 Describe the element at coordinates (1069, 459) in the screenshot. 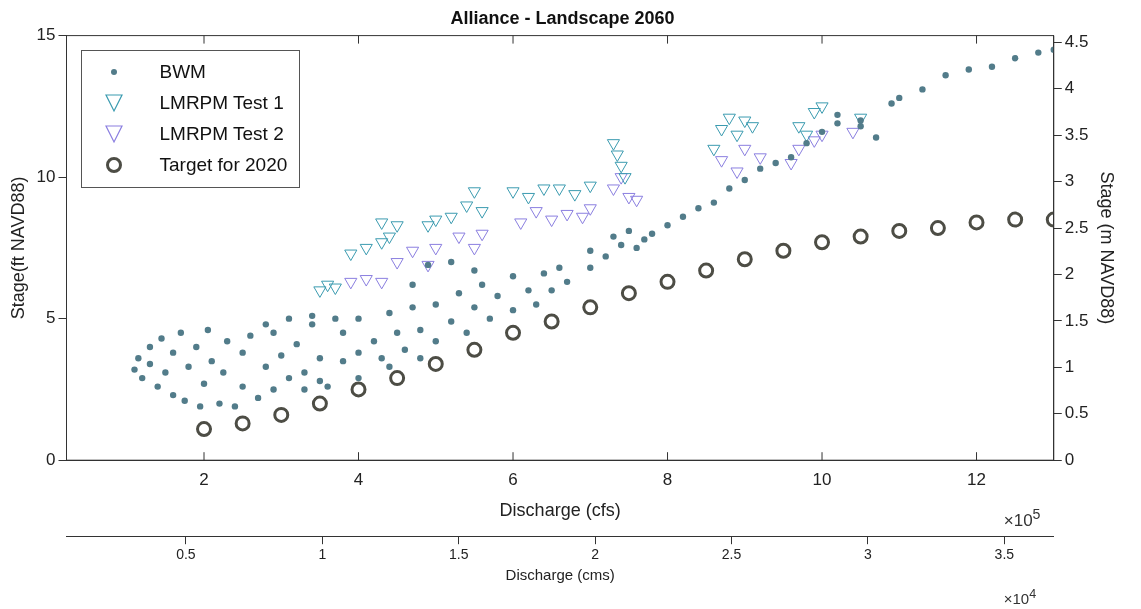

I see `y2-tick-label: 0` at that location.